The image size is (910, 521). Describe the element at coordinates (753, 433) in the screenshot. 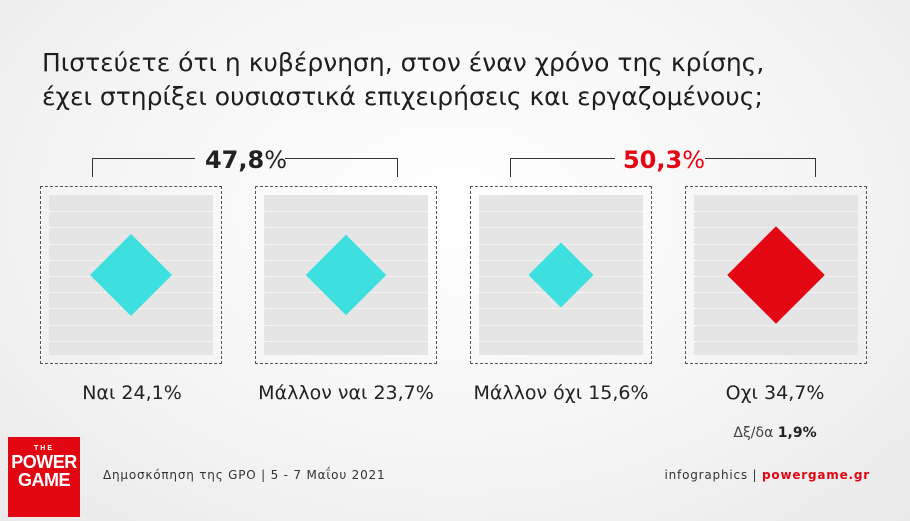

I see `dont-know-name: Δξ/δα` at that location.